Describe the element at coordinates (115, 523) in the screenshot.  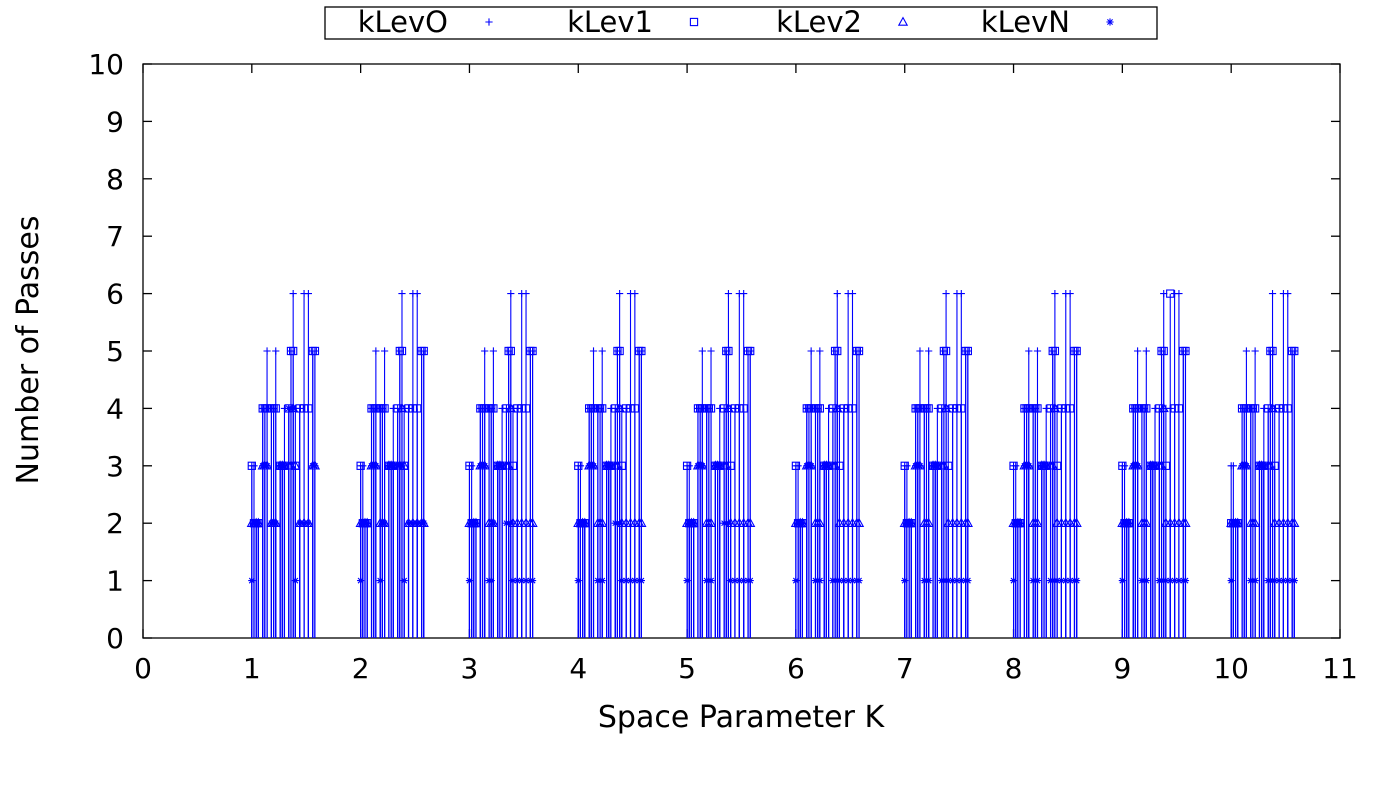
I see `y-tick-label: 2` at that location.